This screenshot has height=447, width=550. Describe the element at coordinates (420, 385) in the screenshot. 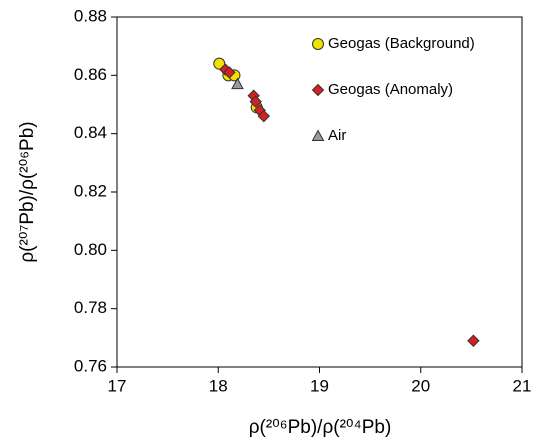

I see `x-tick-label: 20` at that location.